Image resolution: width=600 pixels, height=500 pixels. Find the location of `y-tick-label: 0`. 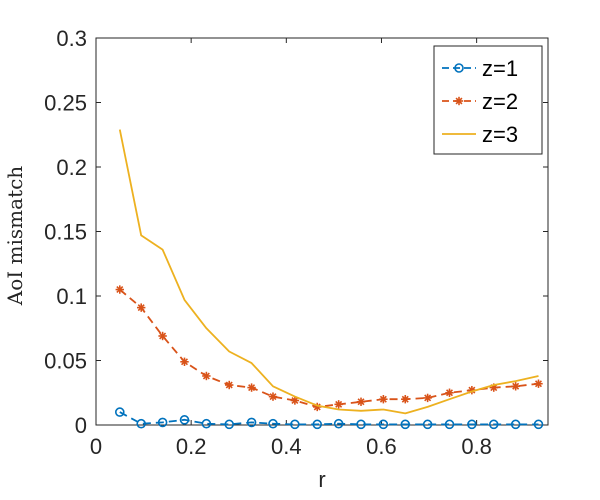

y-tick-label: 0 is located at coordinates (81, 425).